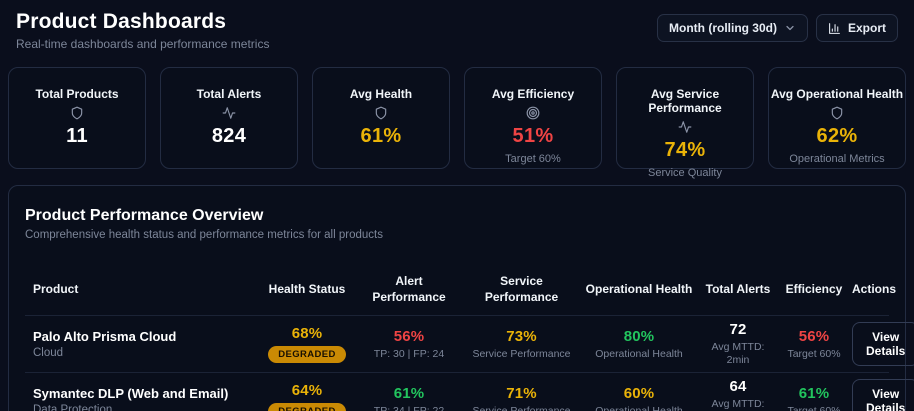  I want to click on export-button-label: Export, so click(866, 28).